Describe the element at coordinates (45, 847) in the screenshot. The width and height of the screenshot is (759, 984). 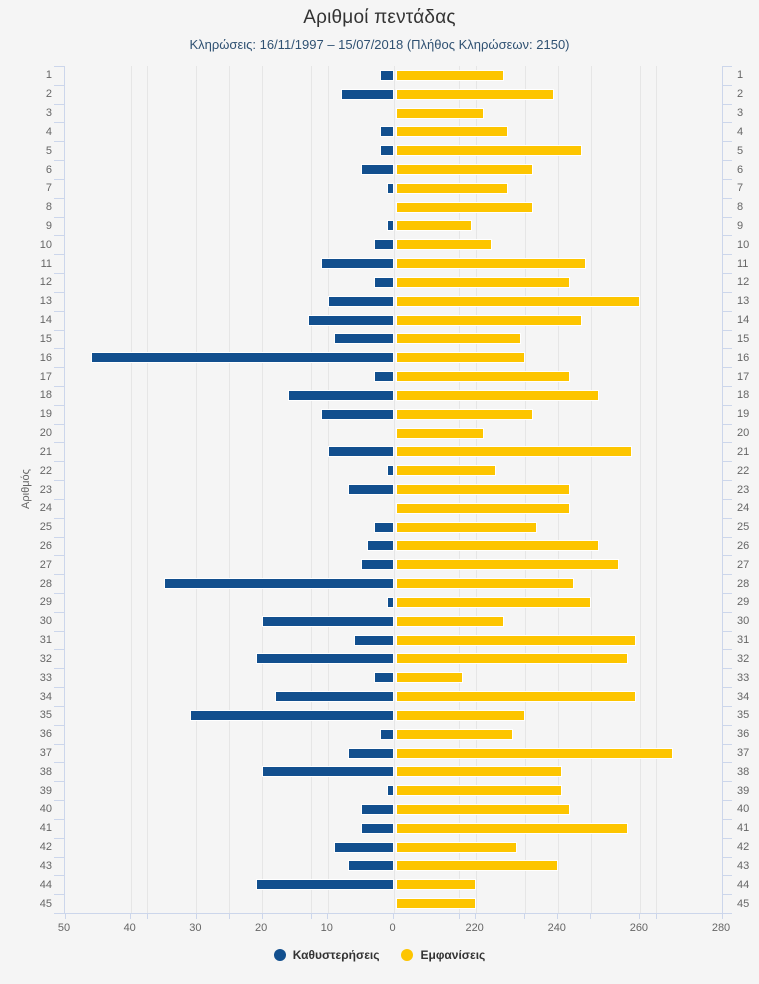
I see `category-label-left-42: 42` at that location.